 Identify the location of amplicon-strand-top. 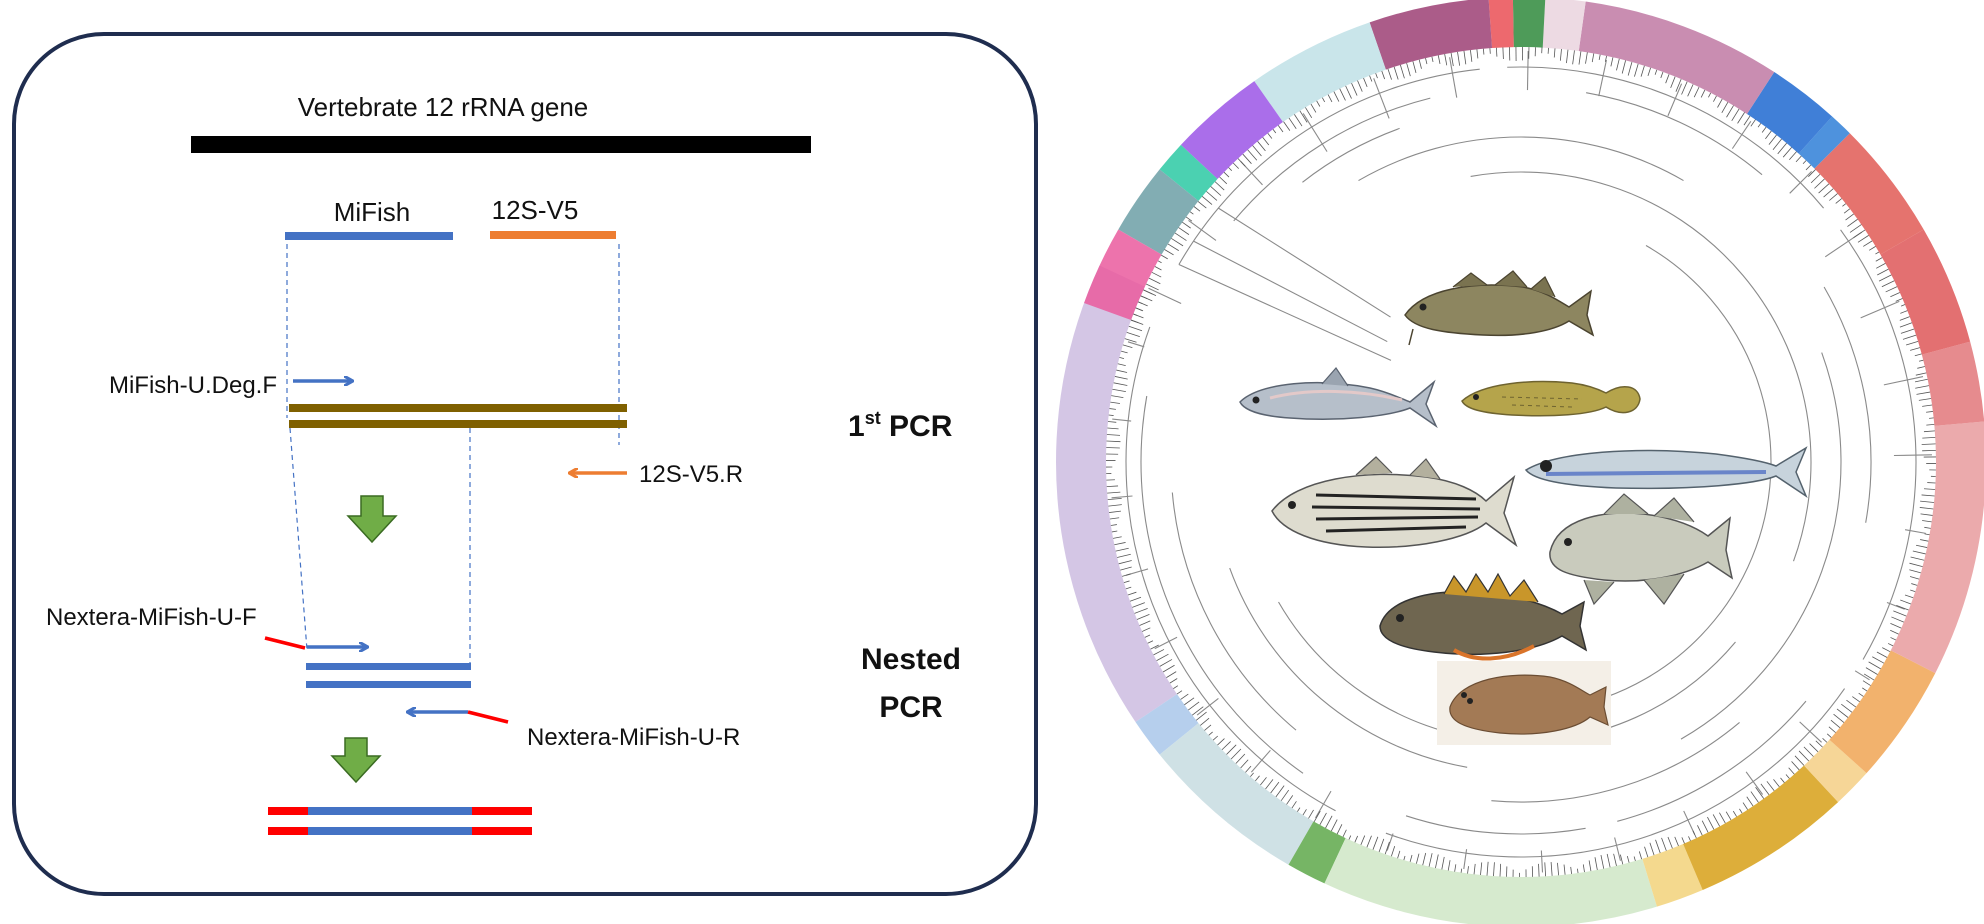
(458, 408).